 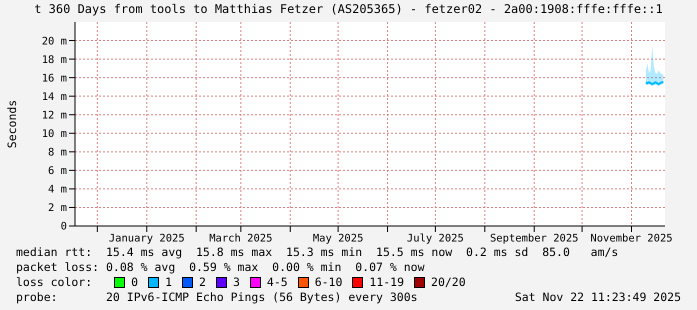 What do you see at coordinates (134, 282) in the screenshot?
I see `legend-label: 0` at bounding box center [134, 282].